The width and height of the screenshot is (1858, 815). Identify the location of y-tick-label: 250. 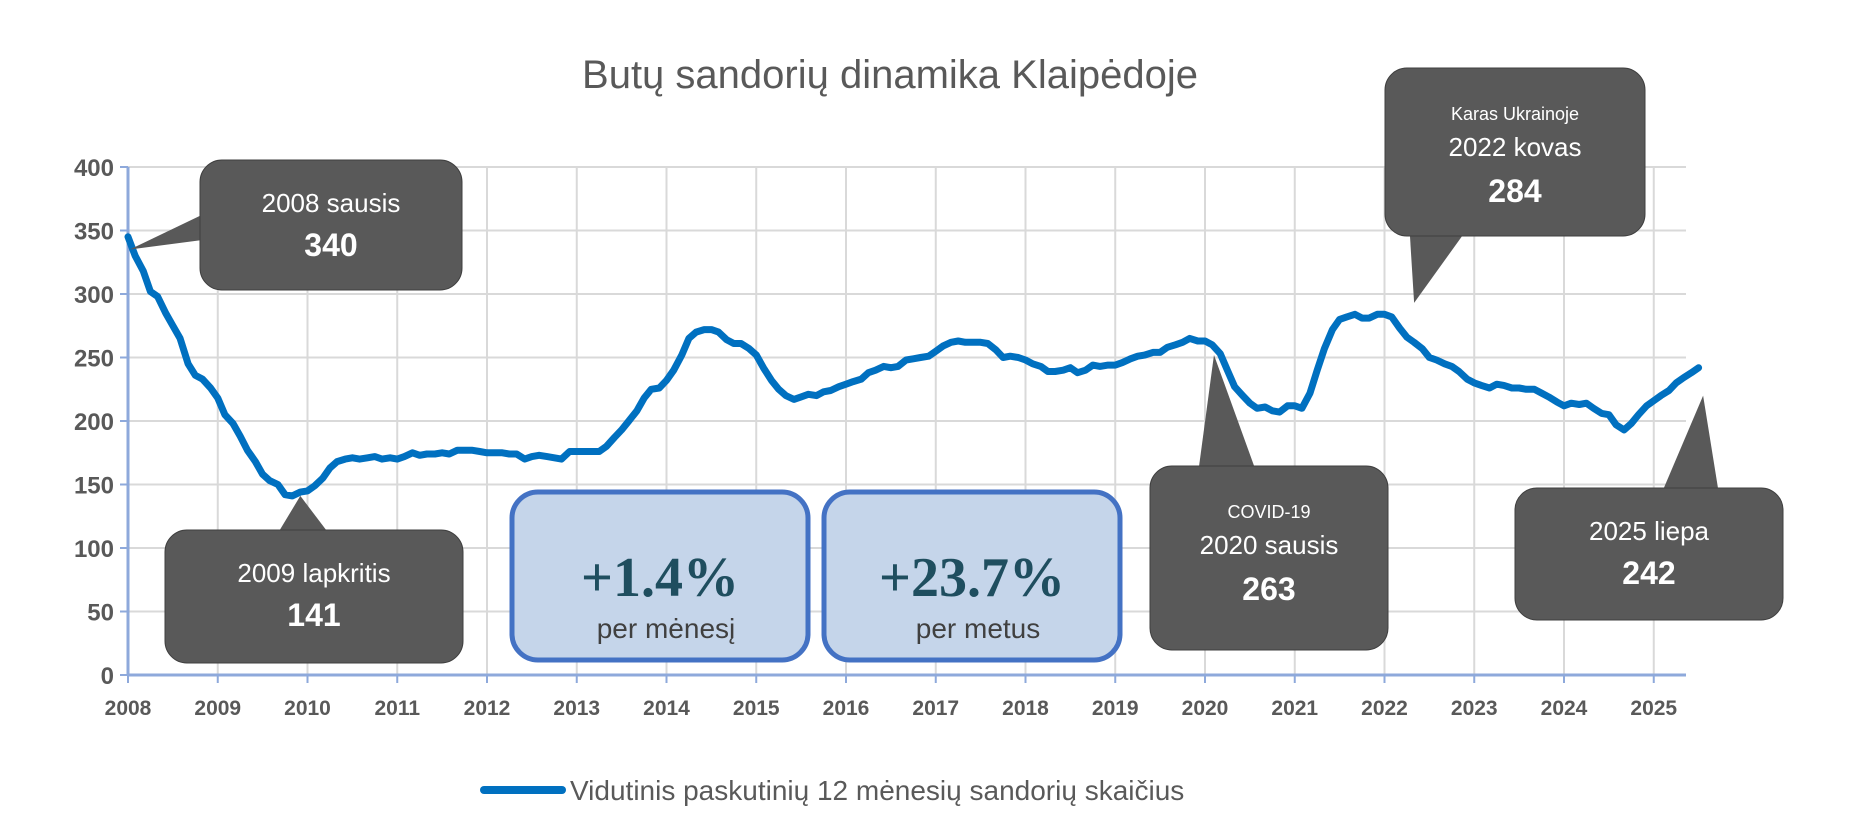
(94, 359).